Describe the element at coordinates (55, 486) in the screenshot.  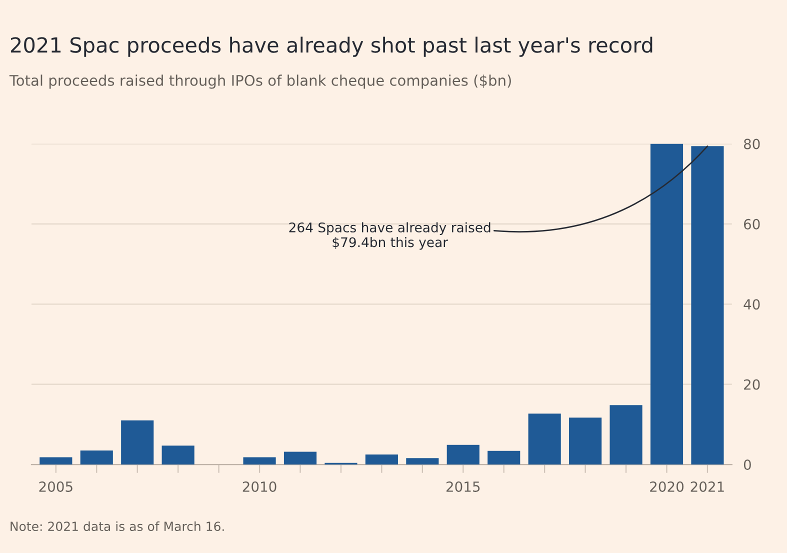
I see `x-tick-label: 2005` at that location.